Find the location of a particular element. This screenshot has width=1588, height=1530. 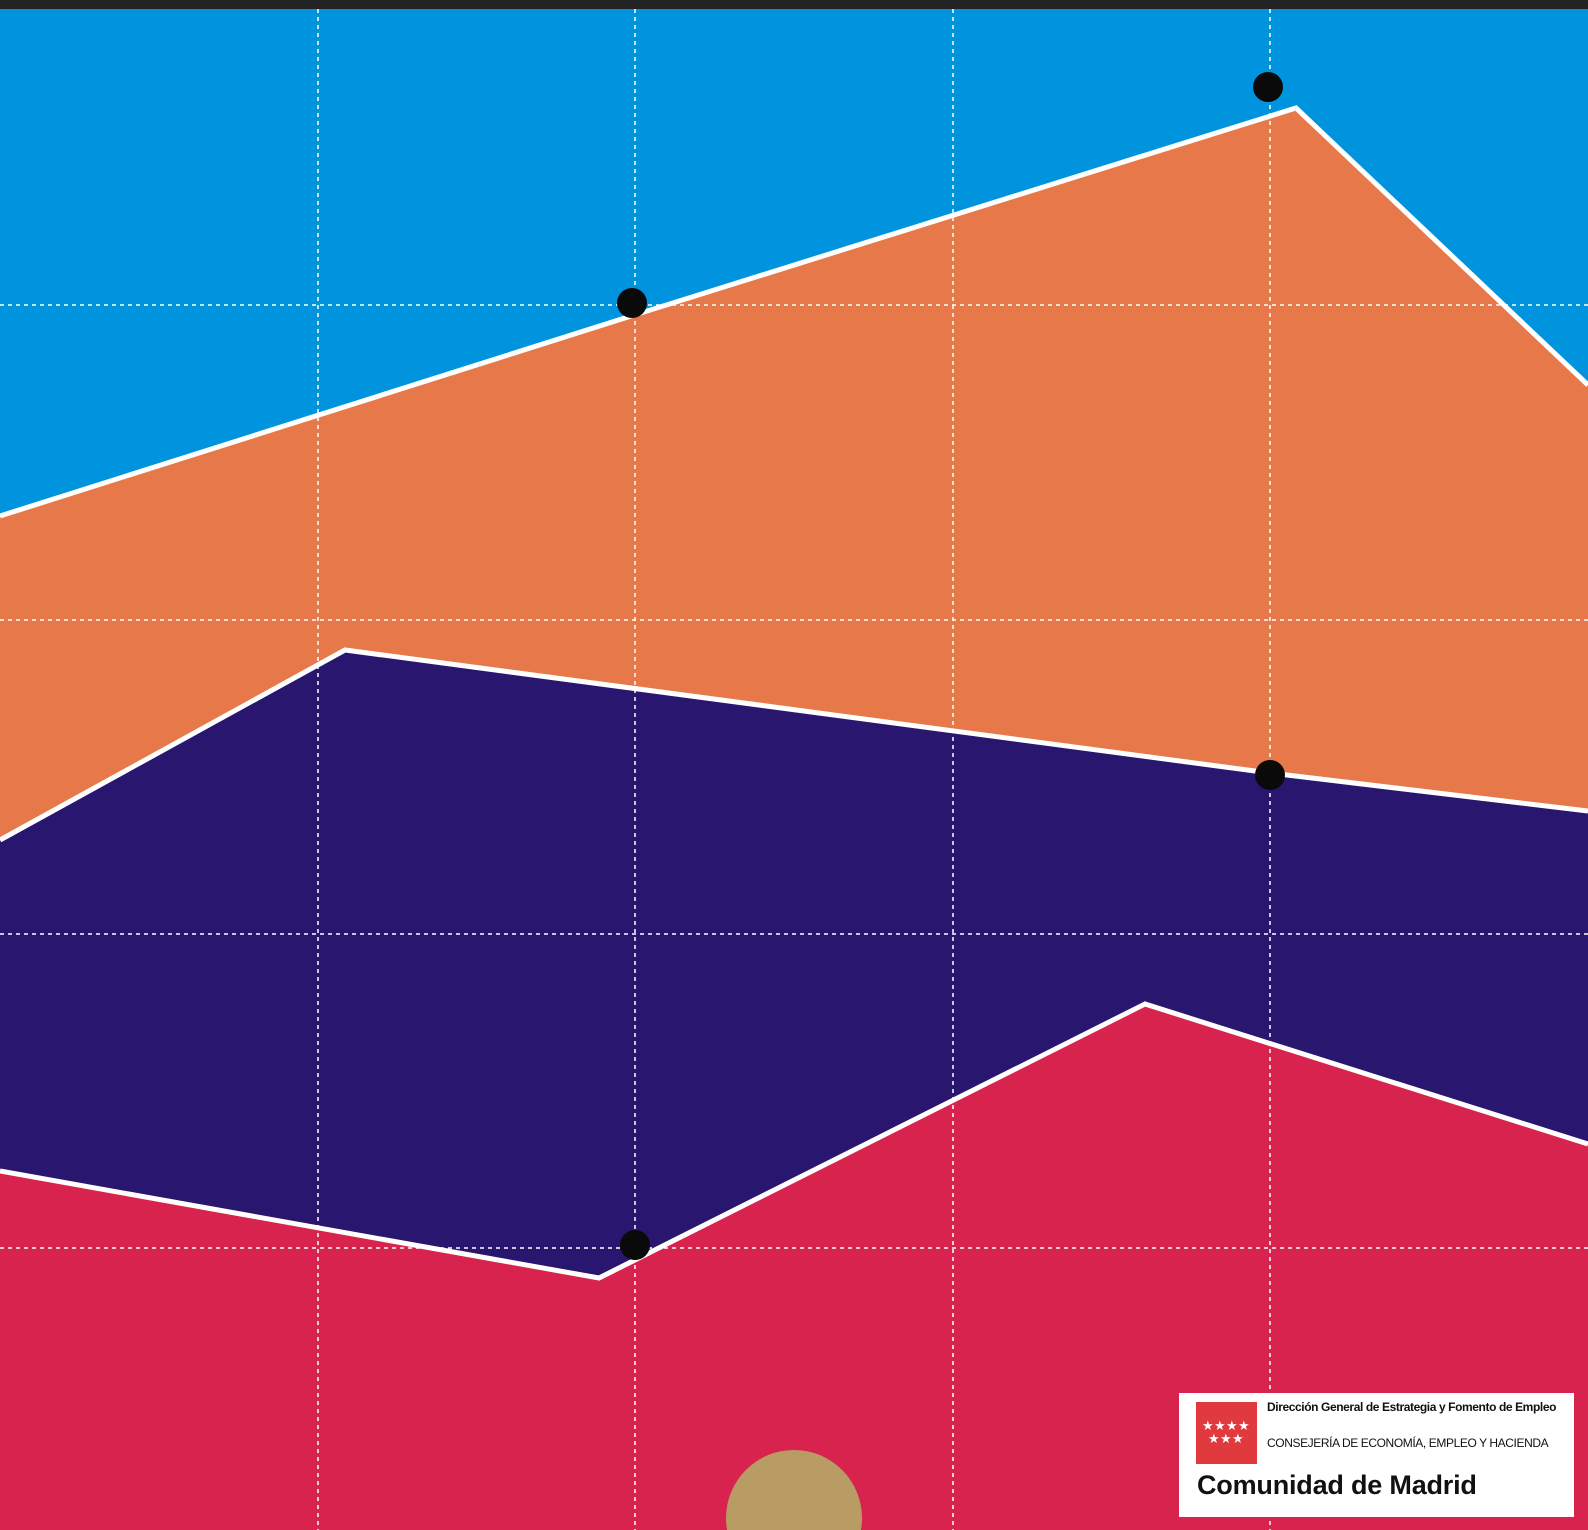

region-name: Comunidad de Madrid is located at coordinates (1337, 1485).